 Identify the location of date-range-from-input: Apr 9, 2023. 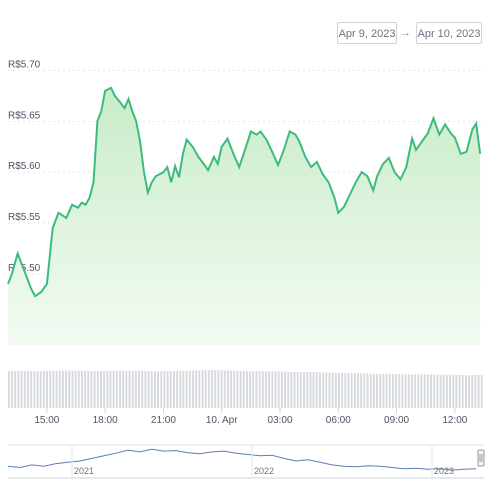
(367, 33).